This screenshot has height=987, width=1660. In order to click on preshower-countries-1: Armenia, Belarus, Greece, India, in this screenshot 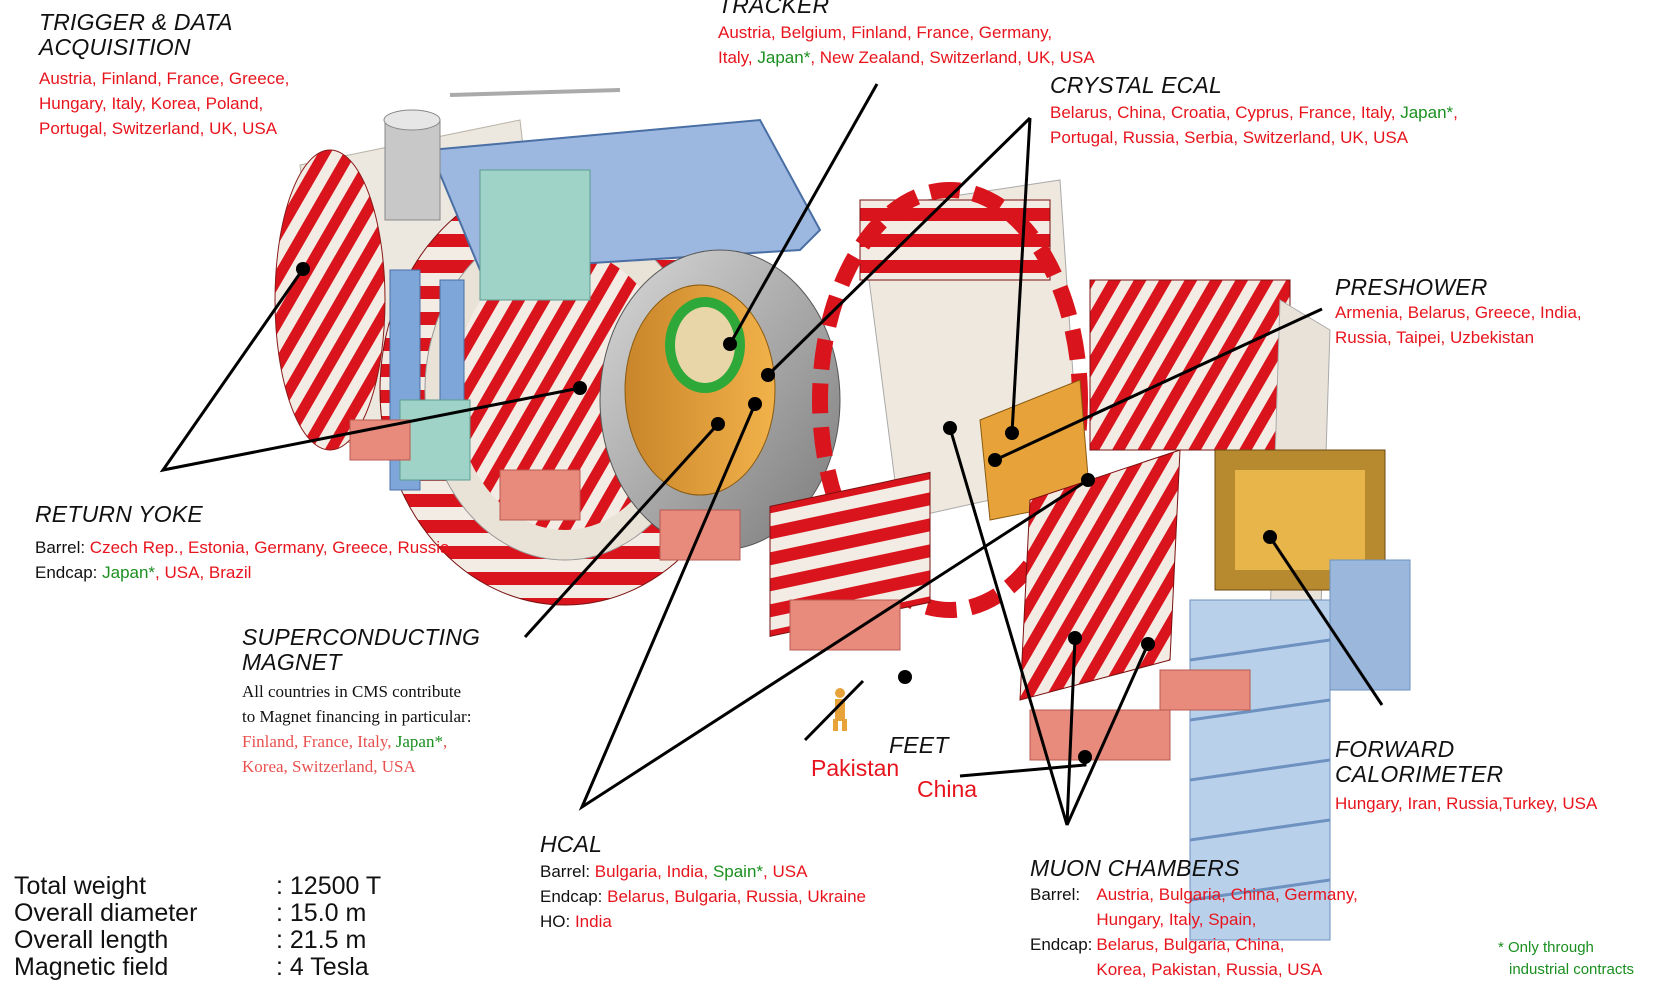, I will do `click(1458, 312)`.